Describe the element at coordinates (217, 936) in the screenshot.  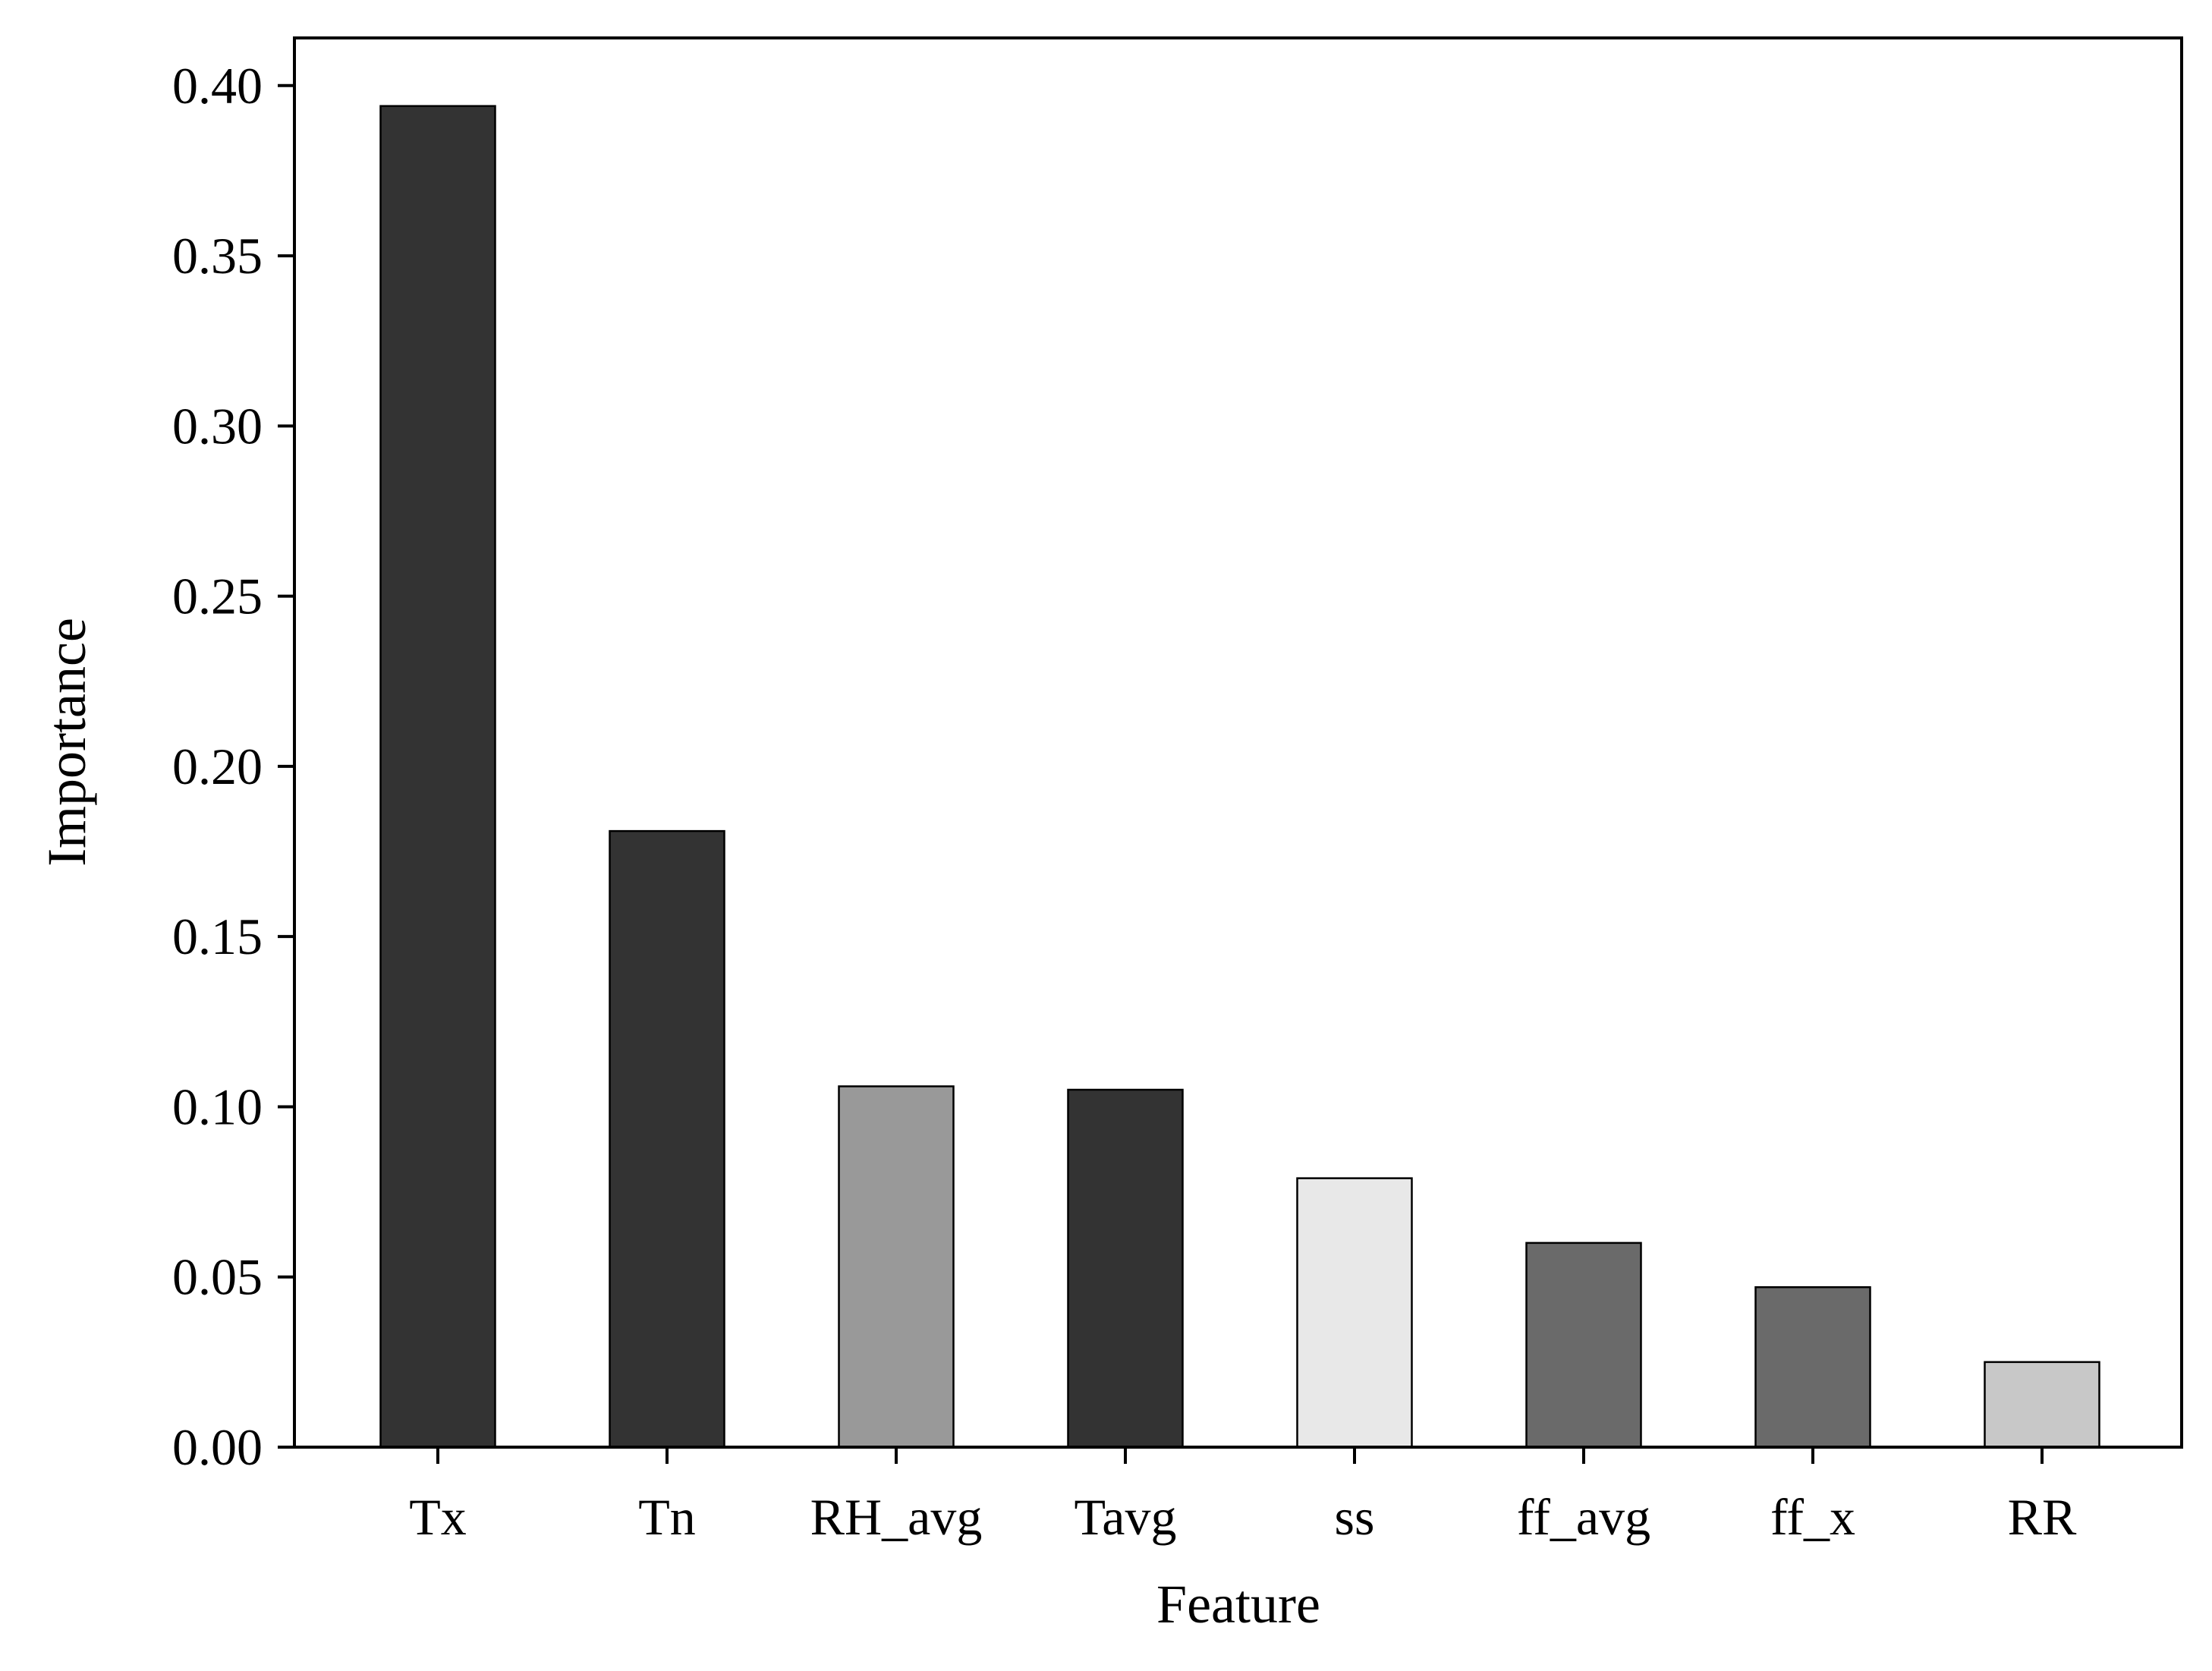
I see `y-tick-label: 0.15` at that location.